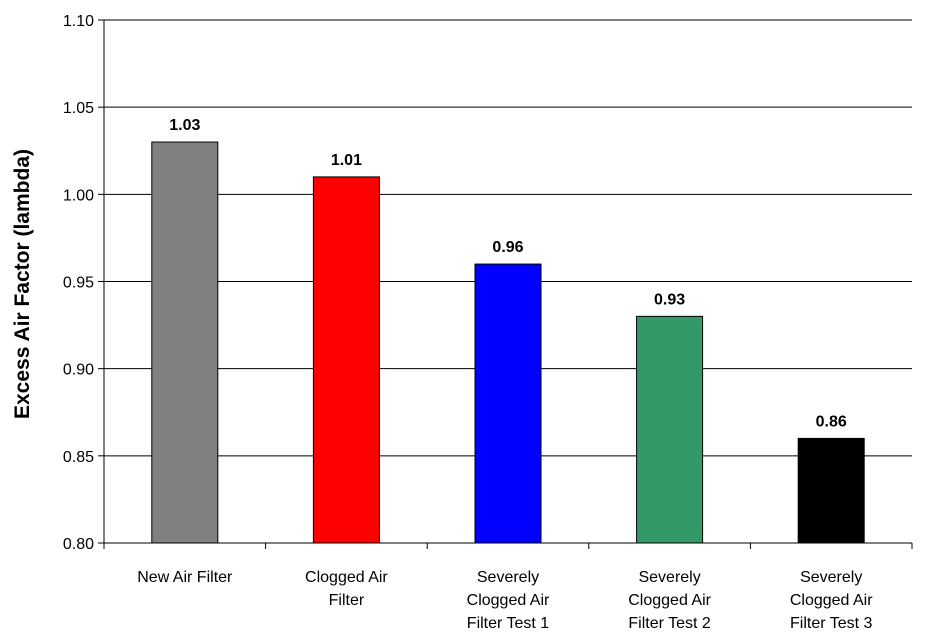 The image size is (932, 638). What do you see at coordinates (185, 577) in the screenshot?
I see `x-category-label: New Air Filter` at bounding box center [185, 577].